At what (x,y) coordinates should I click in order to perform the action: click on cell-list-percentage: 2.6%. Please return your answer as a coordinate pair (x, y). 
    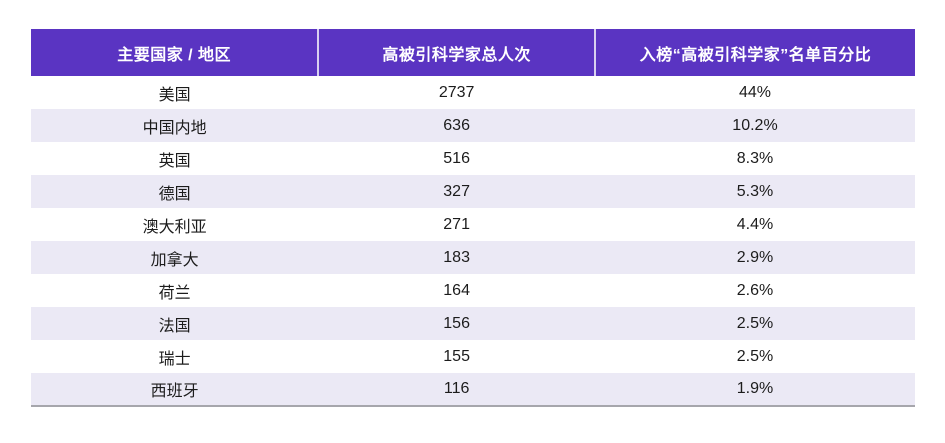
    Looking at the image, I should click on (754, 290).